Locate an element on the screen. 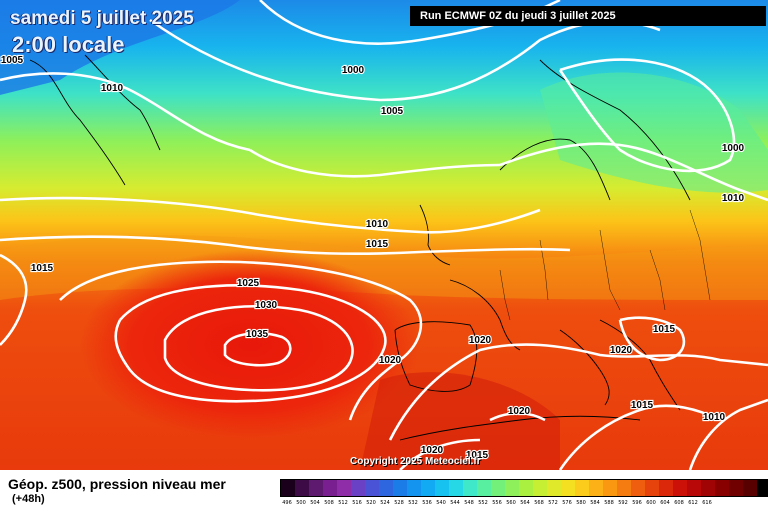 This screenshot has width=768, height=512. scale-label: 612 is located at coordinates (693, 503).